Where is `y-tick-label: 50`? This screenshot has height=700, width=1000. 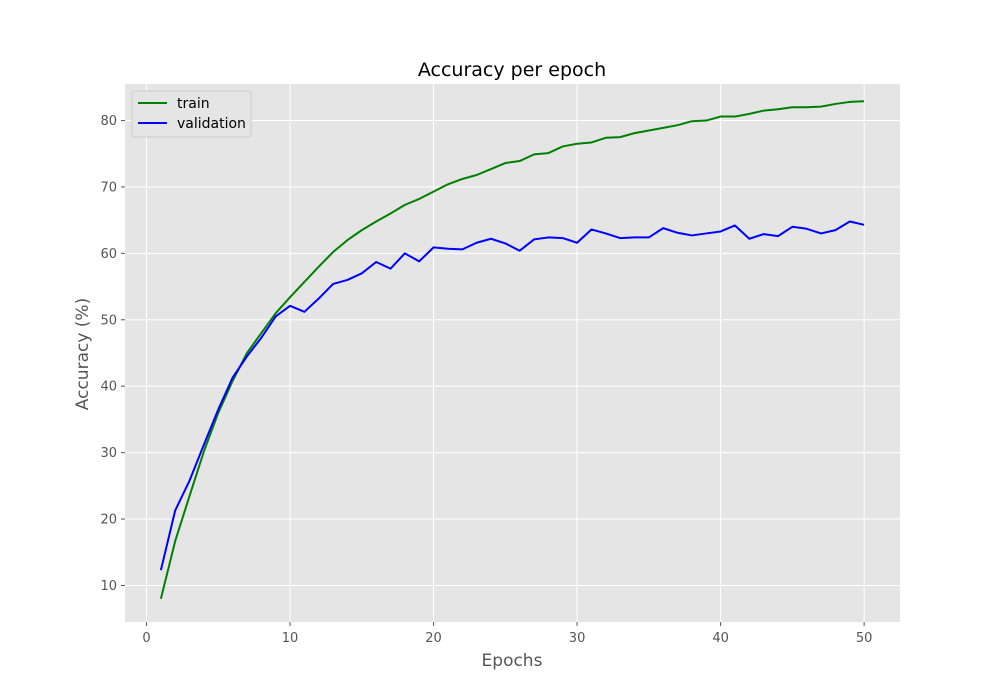 y-tick-label: 50 is located at coordinates (108, 320).